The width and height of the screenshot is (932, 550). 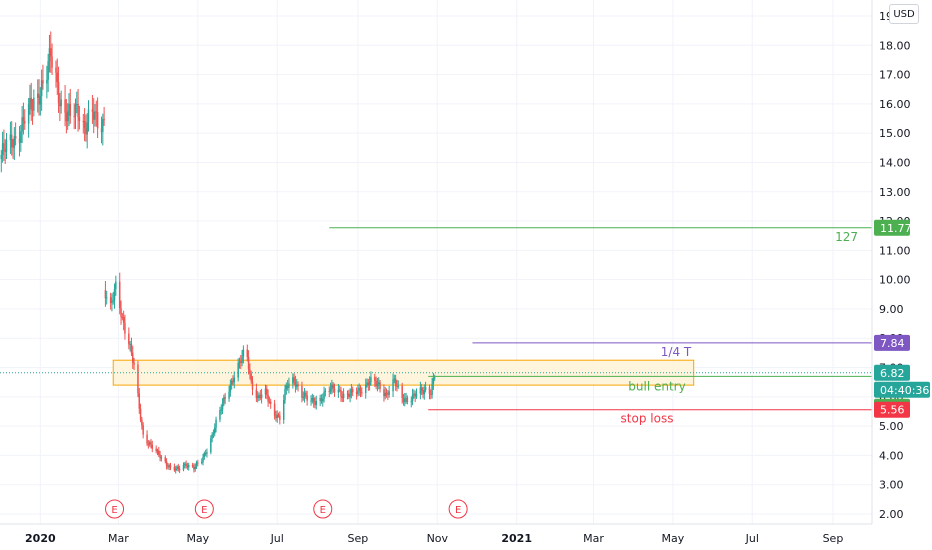 I want to click on take-profit-badge: 11.77, so click(x=893, y=227).